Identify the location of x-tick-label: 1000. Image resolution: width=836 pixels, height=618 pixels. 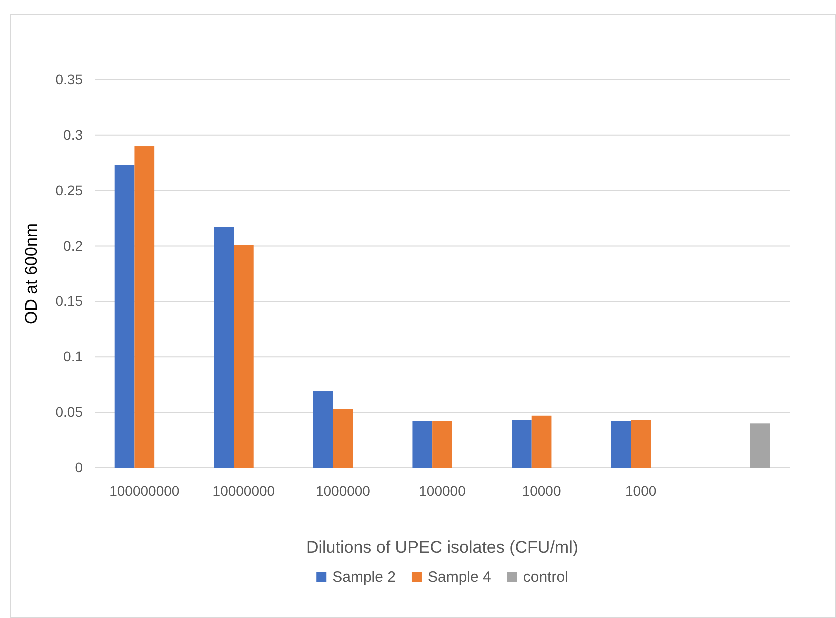
(641, 490).